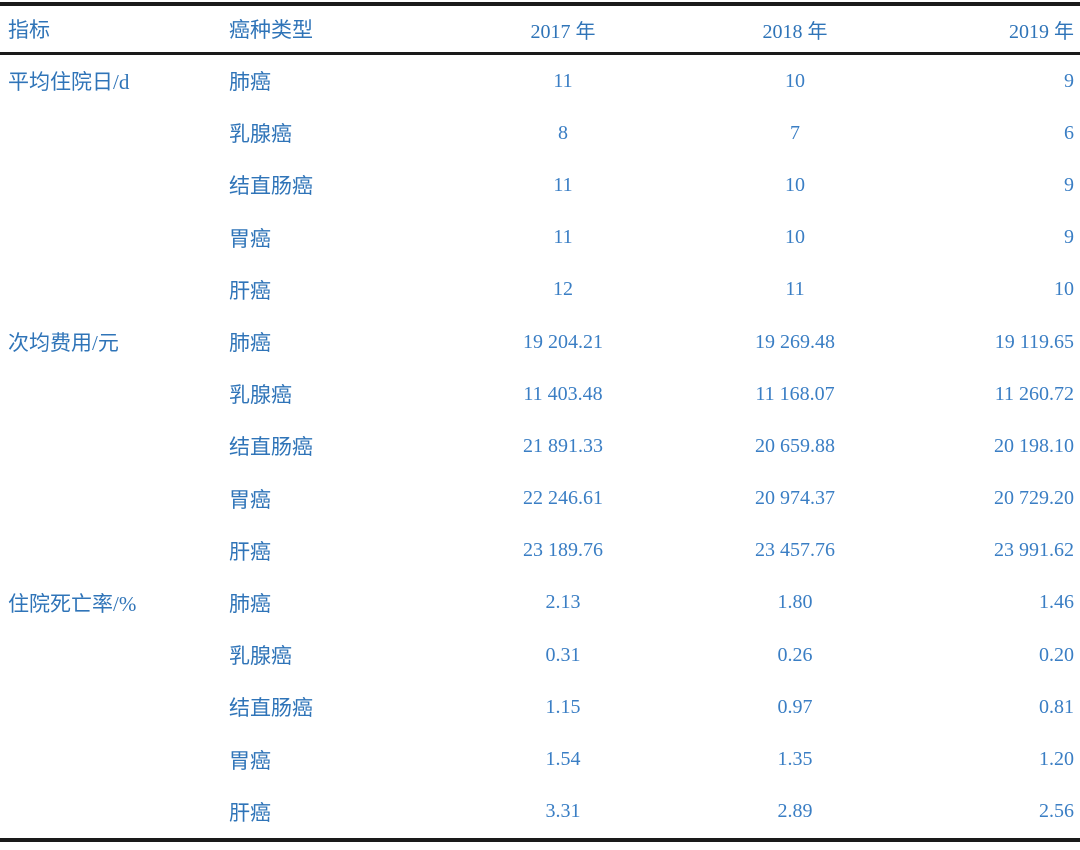 The image size is (1080, 850). What do you see at coordinates (1034, 550) in the screenshot?
I see `value-cell: 23 991.62` at bounding box center [1034, 550].